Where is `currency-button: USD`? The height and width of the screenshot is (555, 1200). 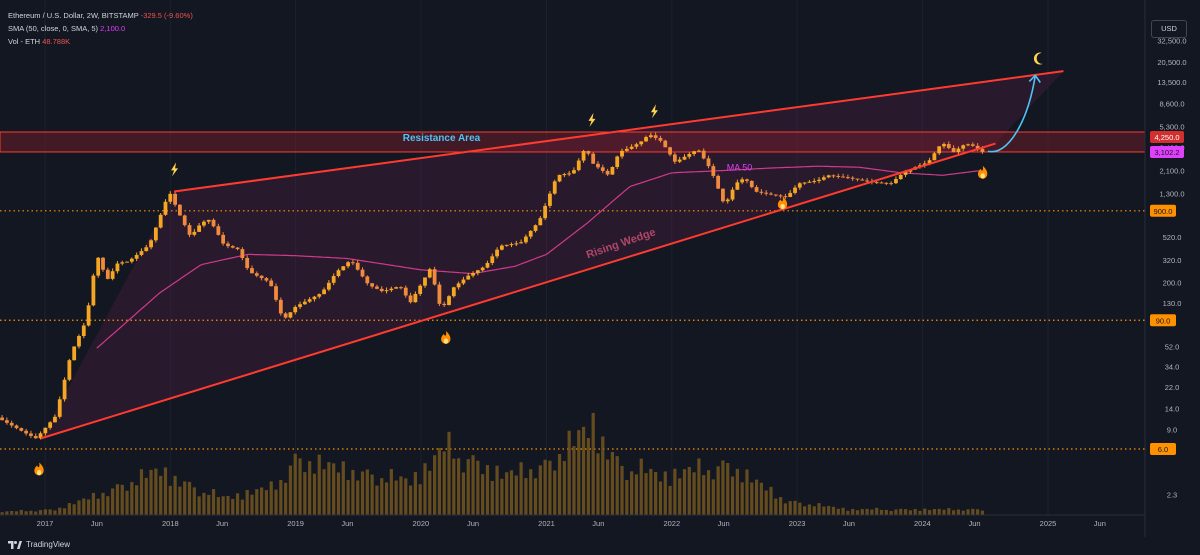 currency-button: USD is located at coordinates (1169, 29).